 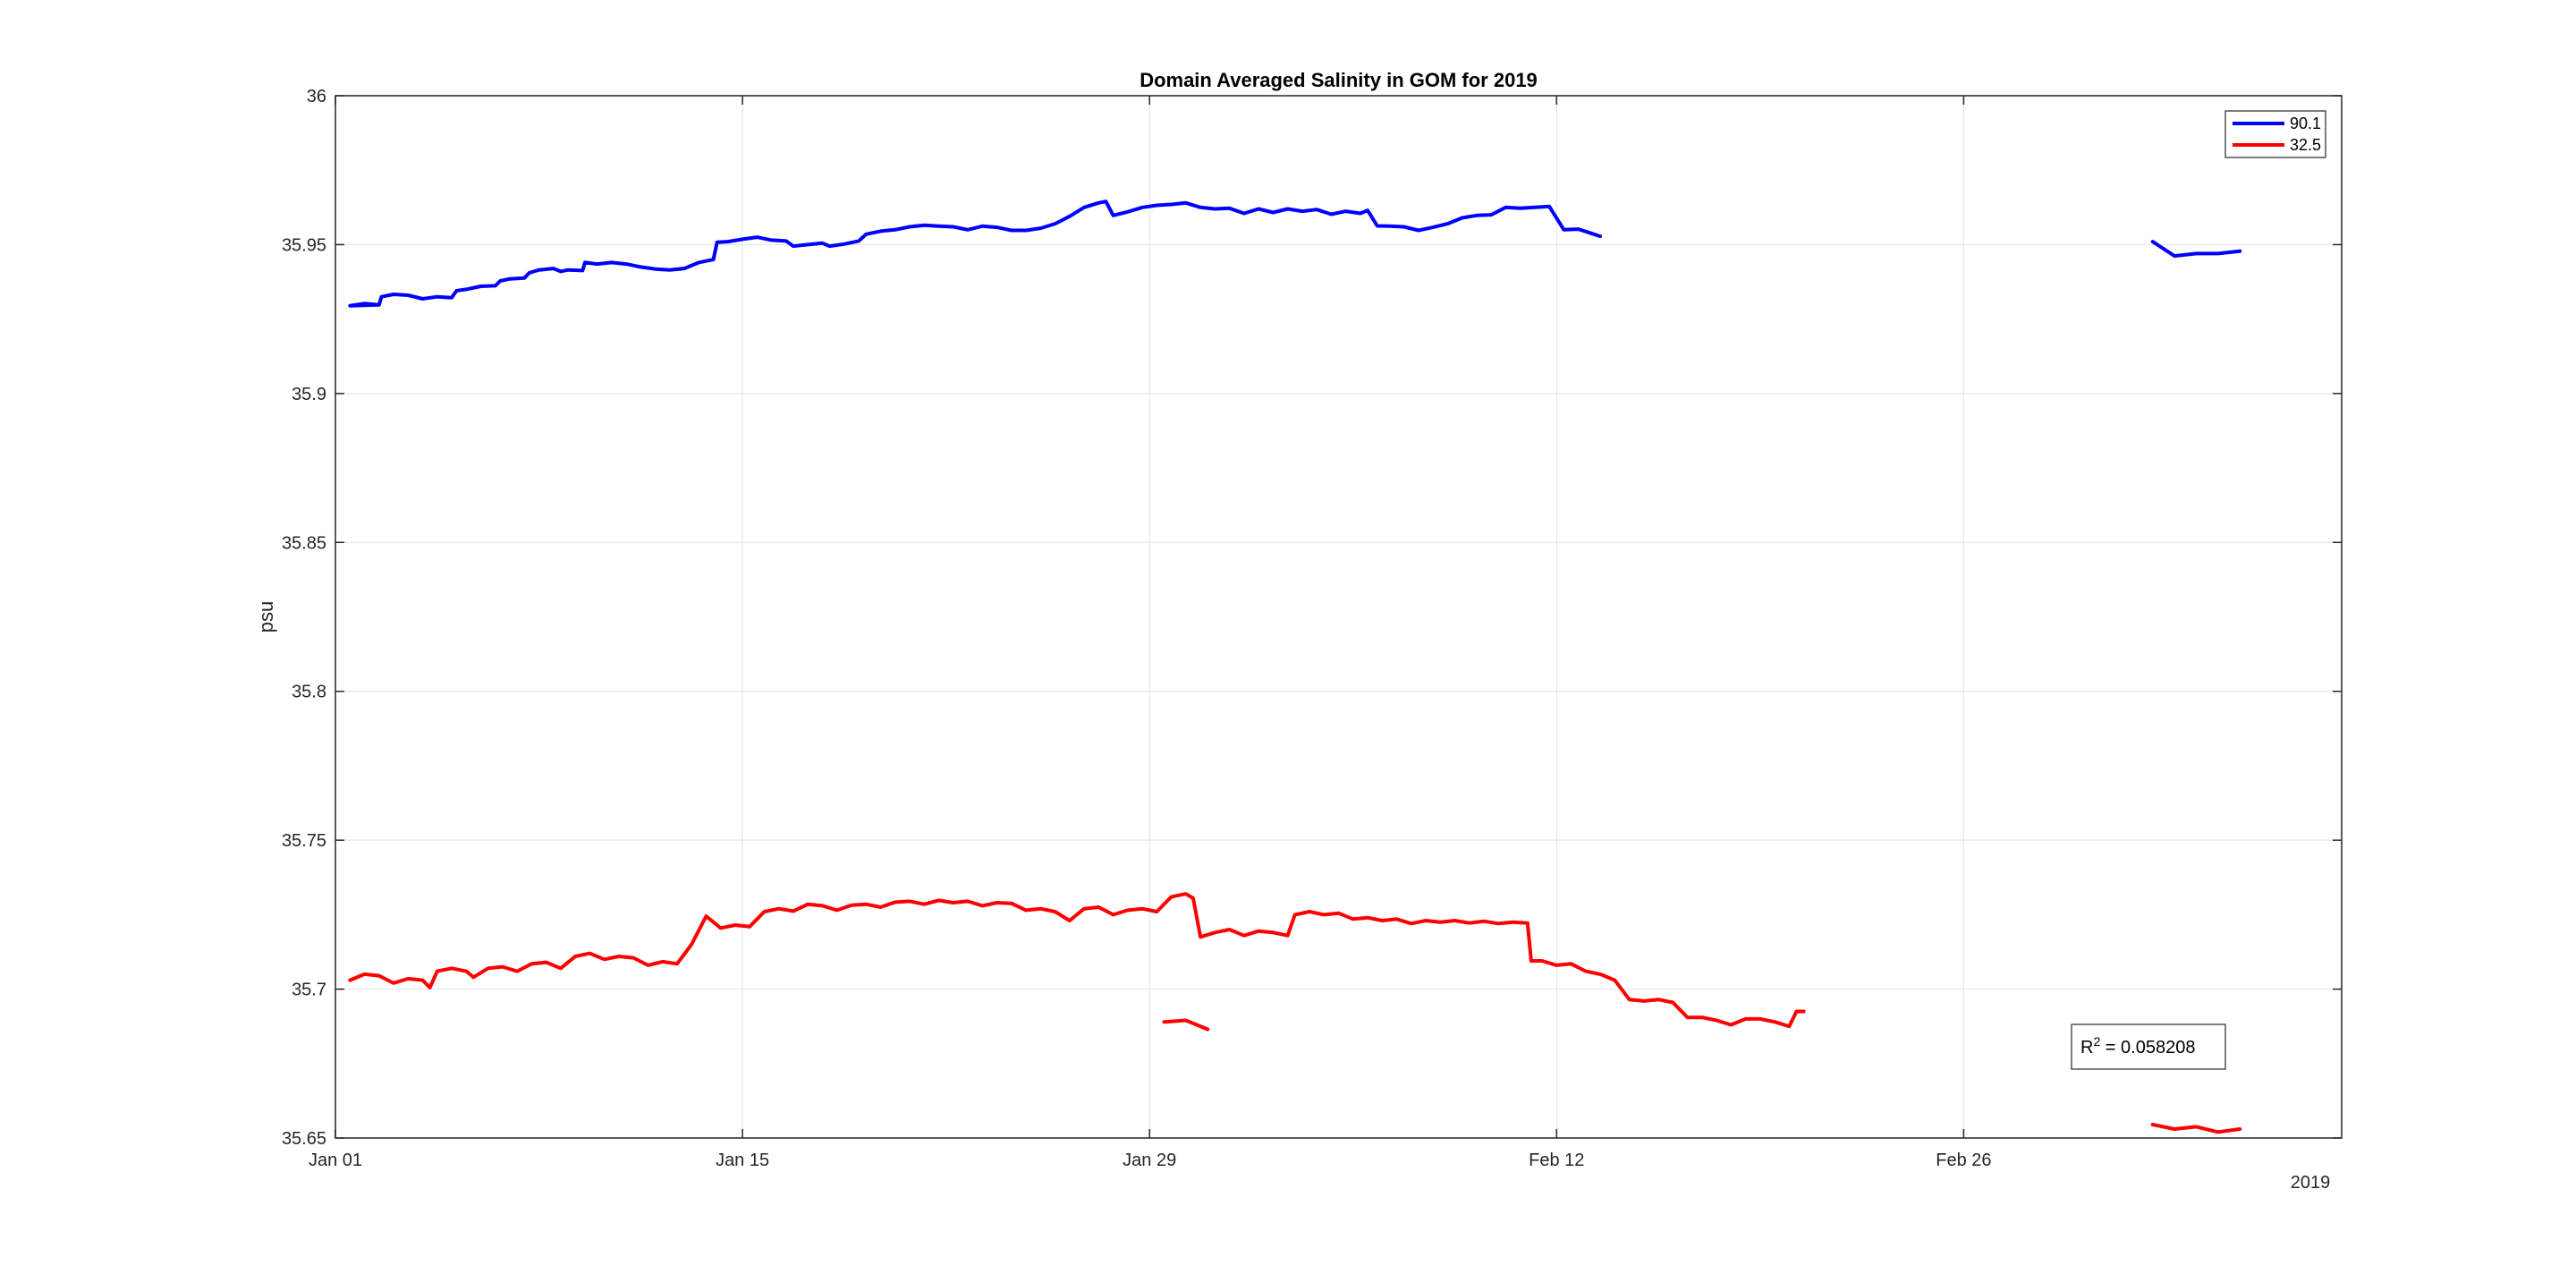 I want to click on legend-entry-series-1: 90.1, so click(x=2305, y=123).